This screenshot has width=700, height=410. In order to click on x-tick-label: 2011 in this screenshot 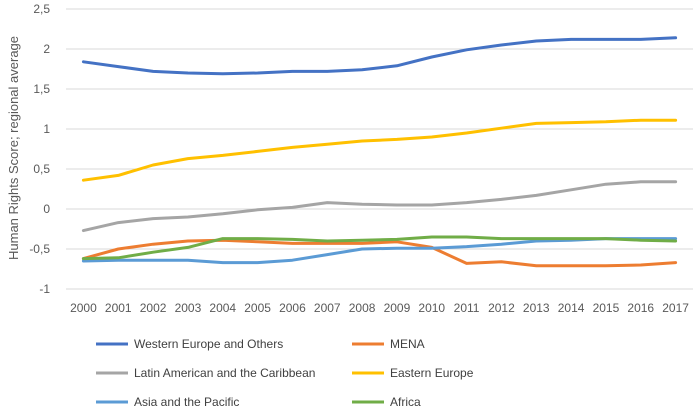, I will do `click(467, 308)`.